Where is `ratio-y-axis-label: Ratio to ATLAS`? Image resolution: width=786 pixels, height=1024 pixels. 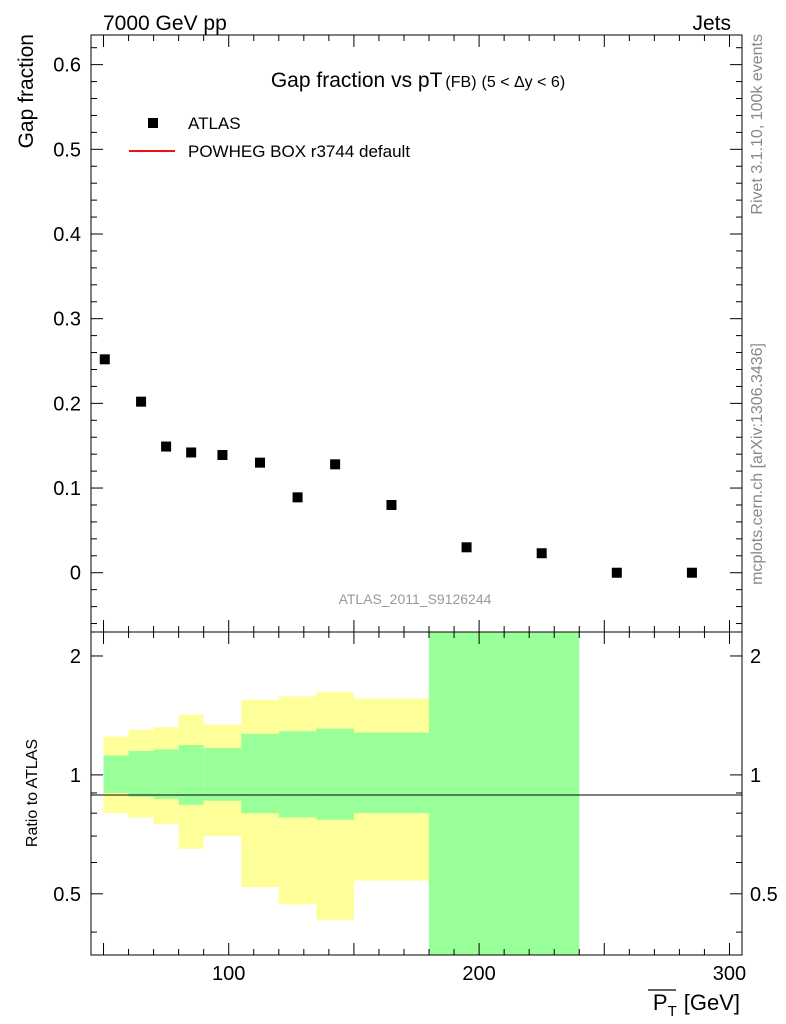 ratio-y-axis-label: Ratio to ATLAS is located at coordinates (32, 793).